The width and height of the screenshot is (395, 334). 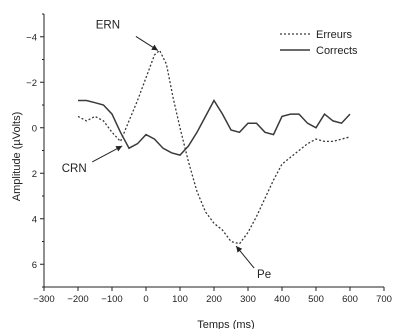 What do you see at coordinates (248, 299) in the screenshot?
I see `x-tick-label: 300` at bounding box center [248, 299].